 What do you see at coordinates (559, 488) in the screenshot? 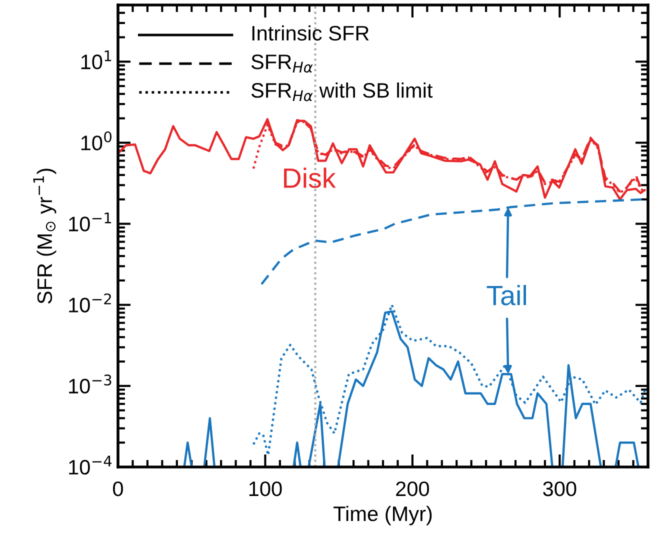
I see `x-tick-label: 300` at bounding box center [559, 488].